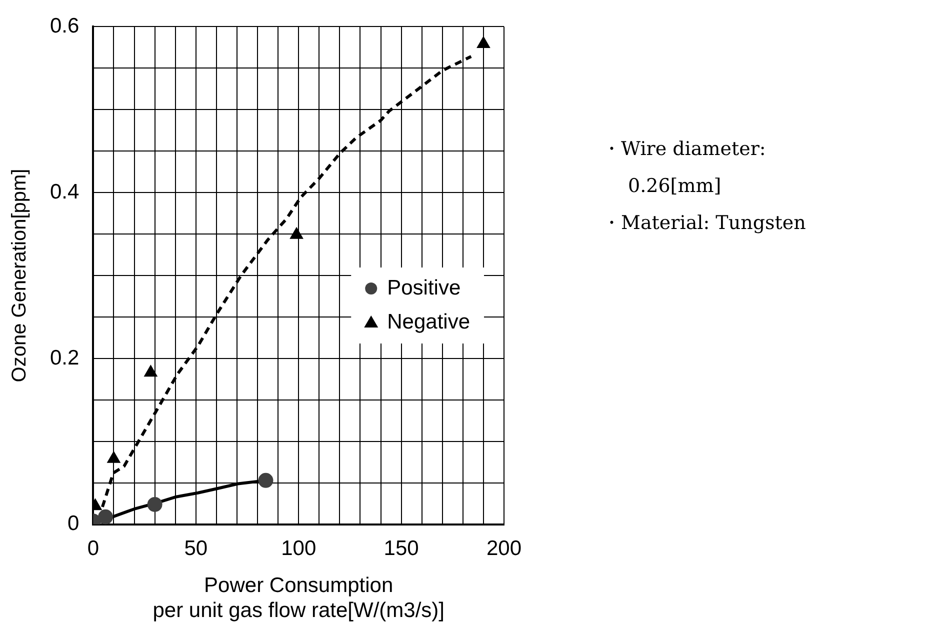 Image resolution: width=944 pixels, height=626 pixels. Describe the element at coordinates (684, 149) in the screenshot. I see `text: ・Wire diameter:` at that location.